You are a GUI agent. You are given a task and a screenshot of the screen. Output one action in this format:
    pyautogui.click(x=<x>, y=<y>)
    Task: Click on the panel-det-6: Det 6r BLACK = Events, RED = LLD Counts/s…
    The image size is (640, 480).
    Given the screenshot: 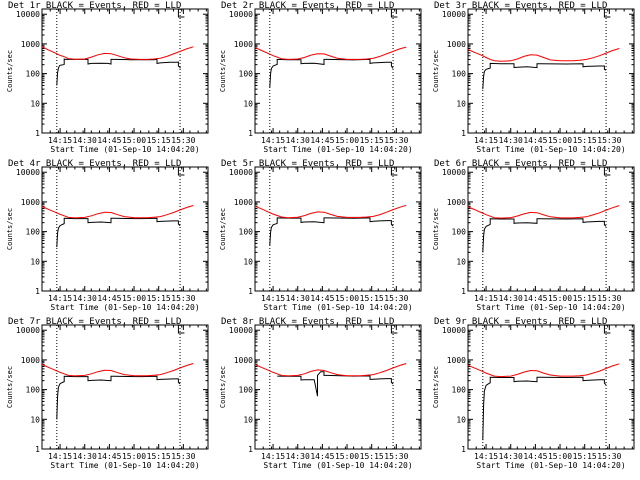 What is the action you would take?
    pyautogui.click(x=533, y=235)
    